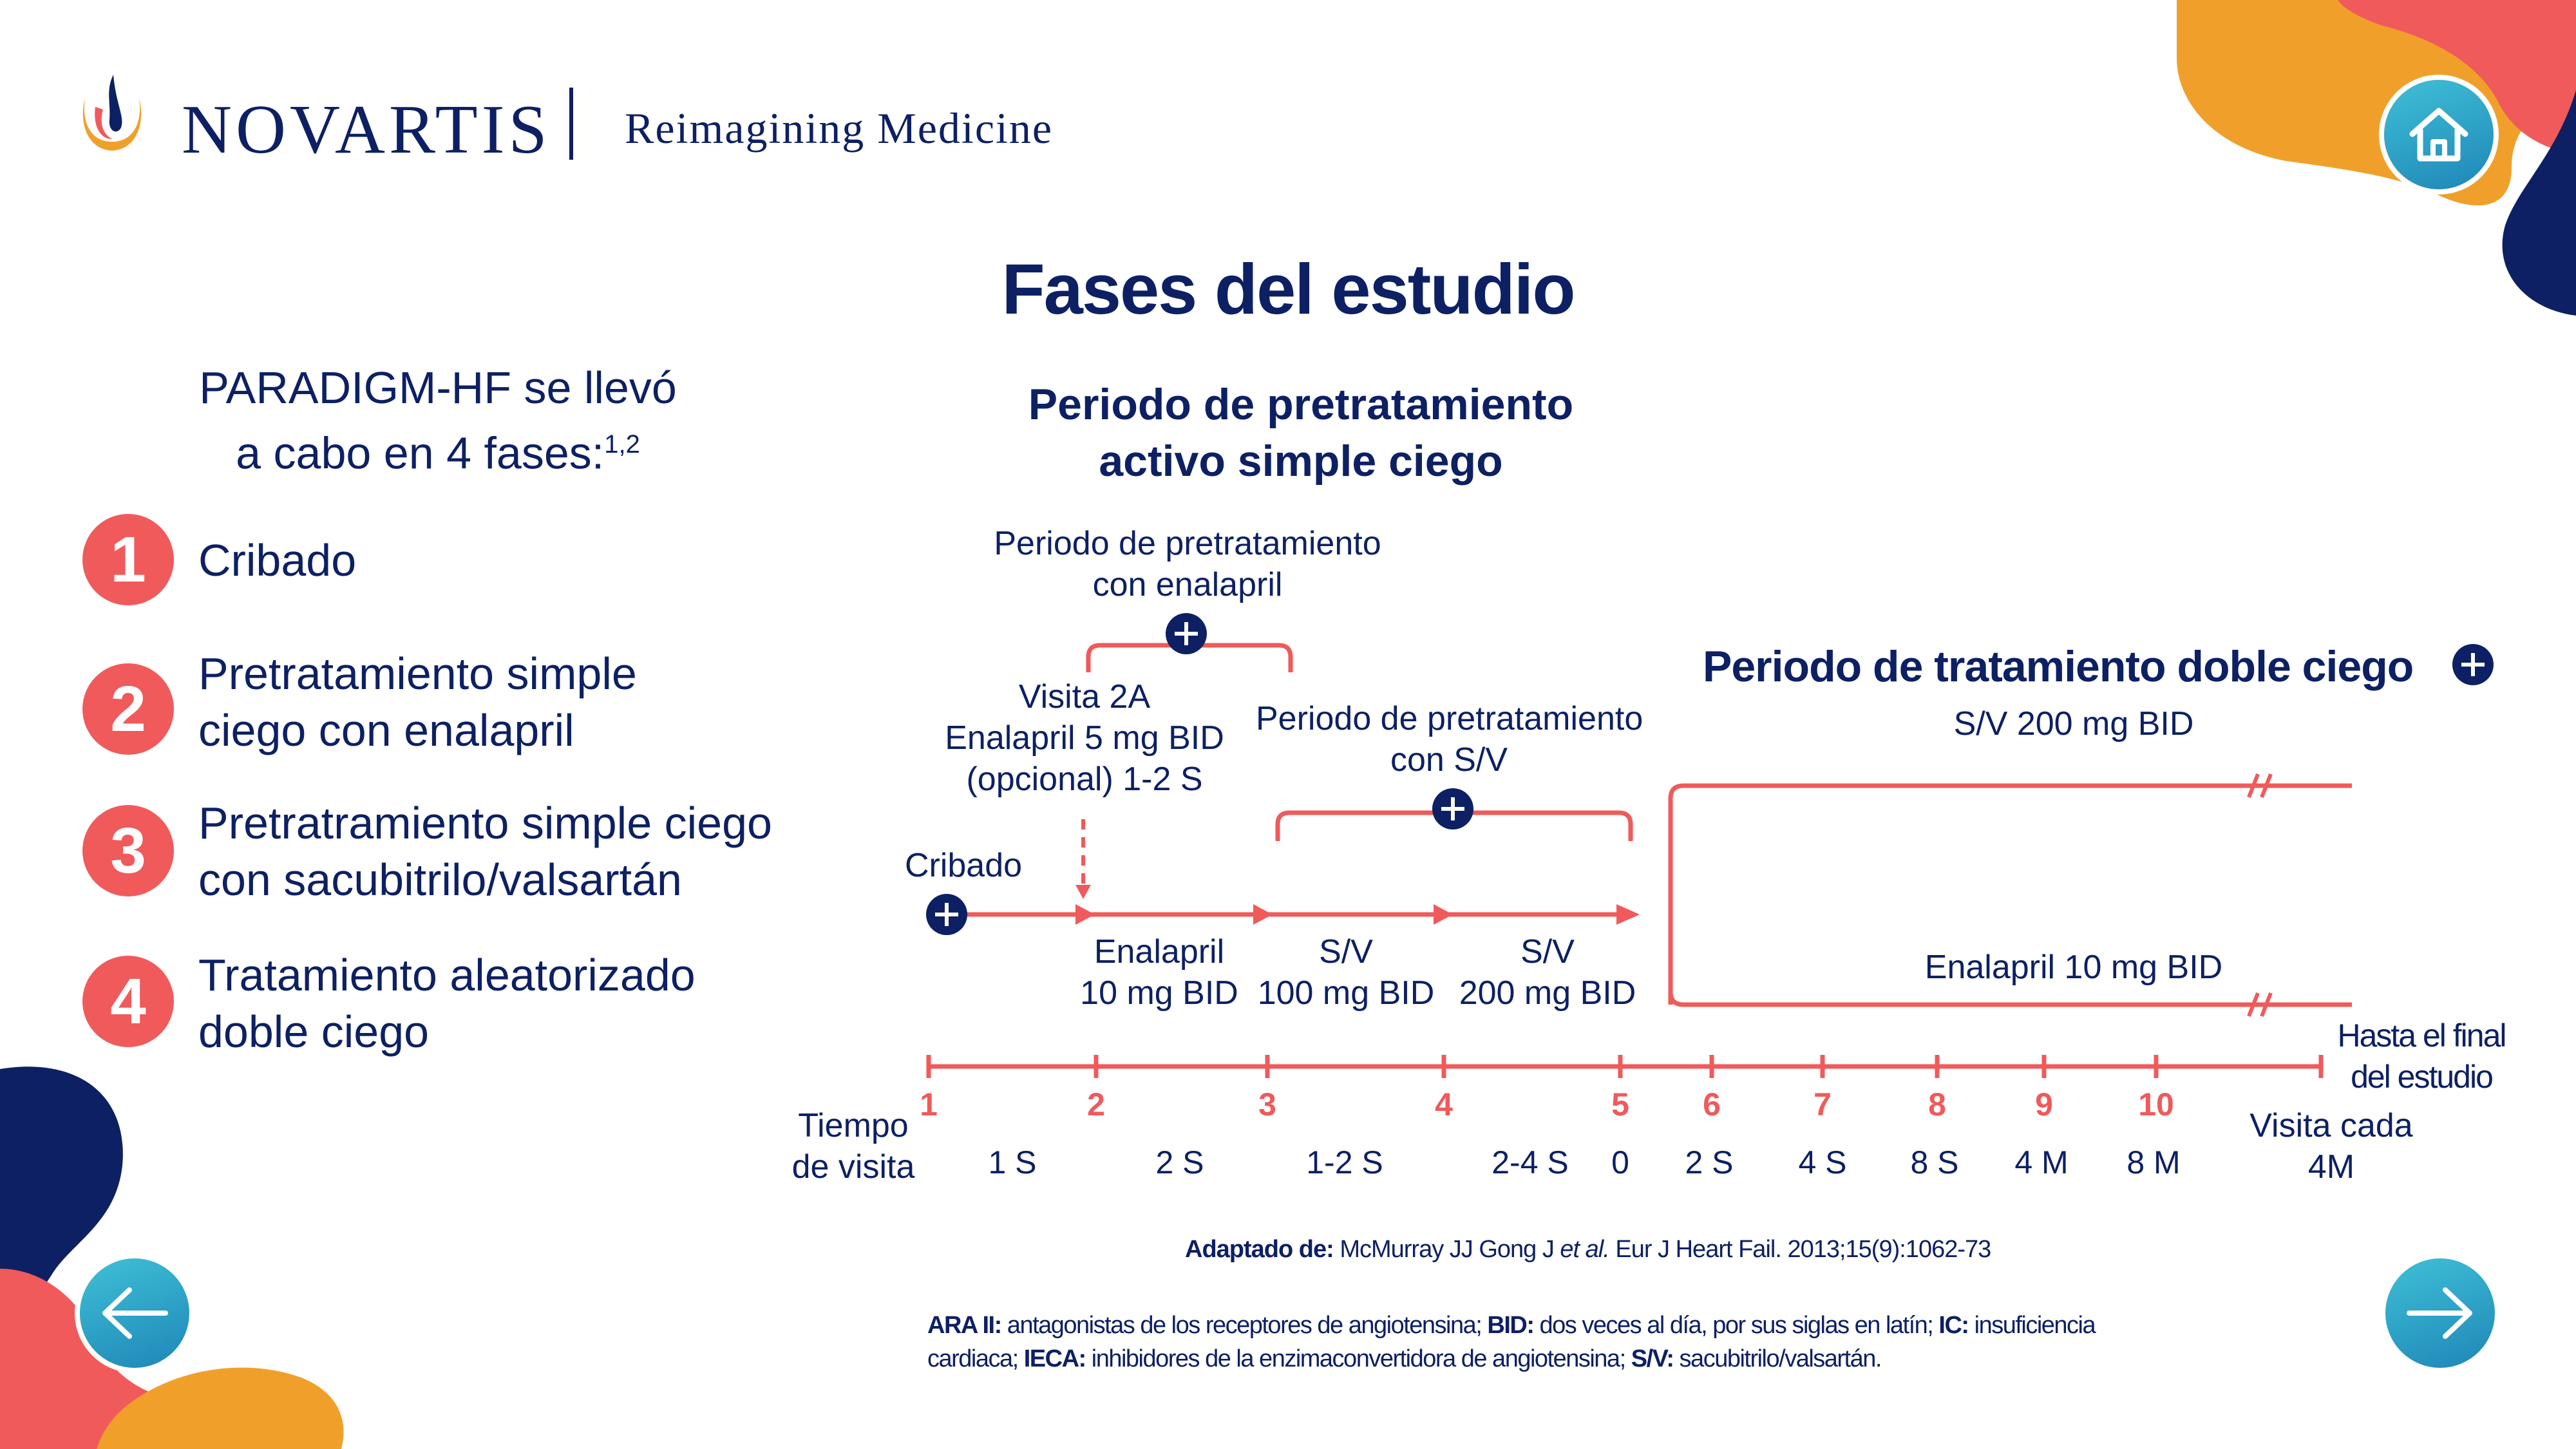  Describe the element at coordinates (128, 709) in the screenshot. I see `phase-number-2: 2` at that location.